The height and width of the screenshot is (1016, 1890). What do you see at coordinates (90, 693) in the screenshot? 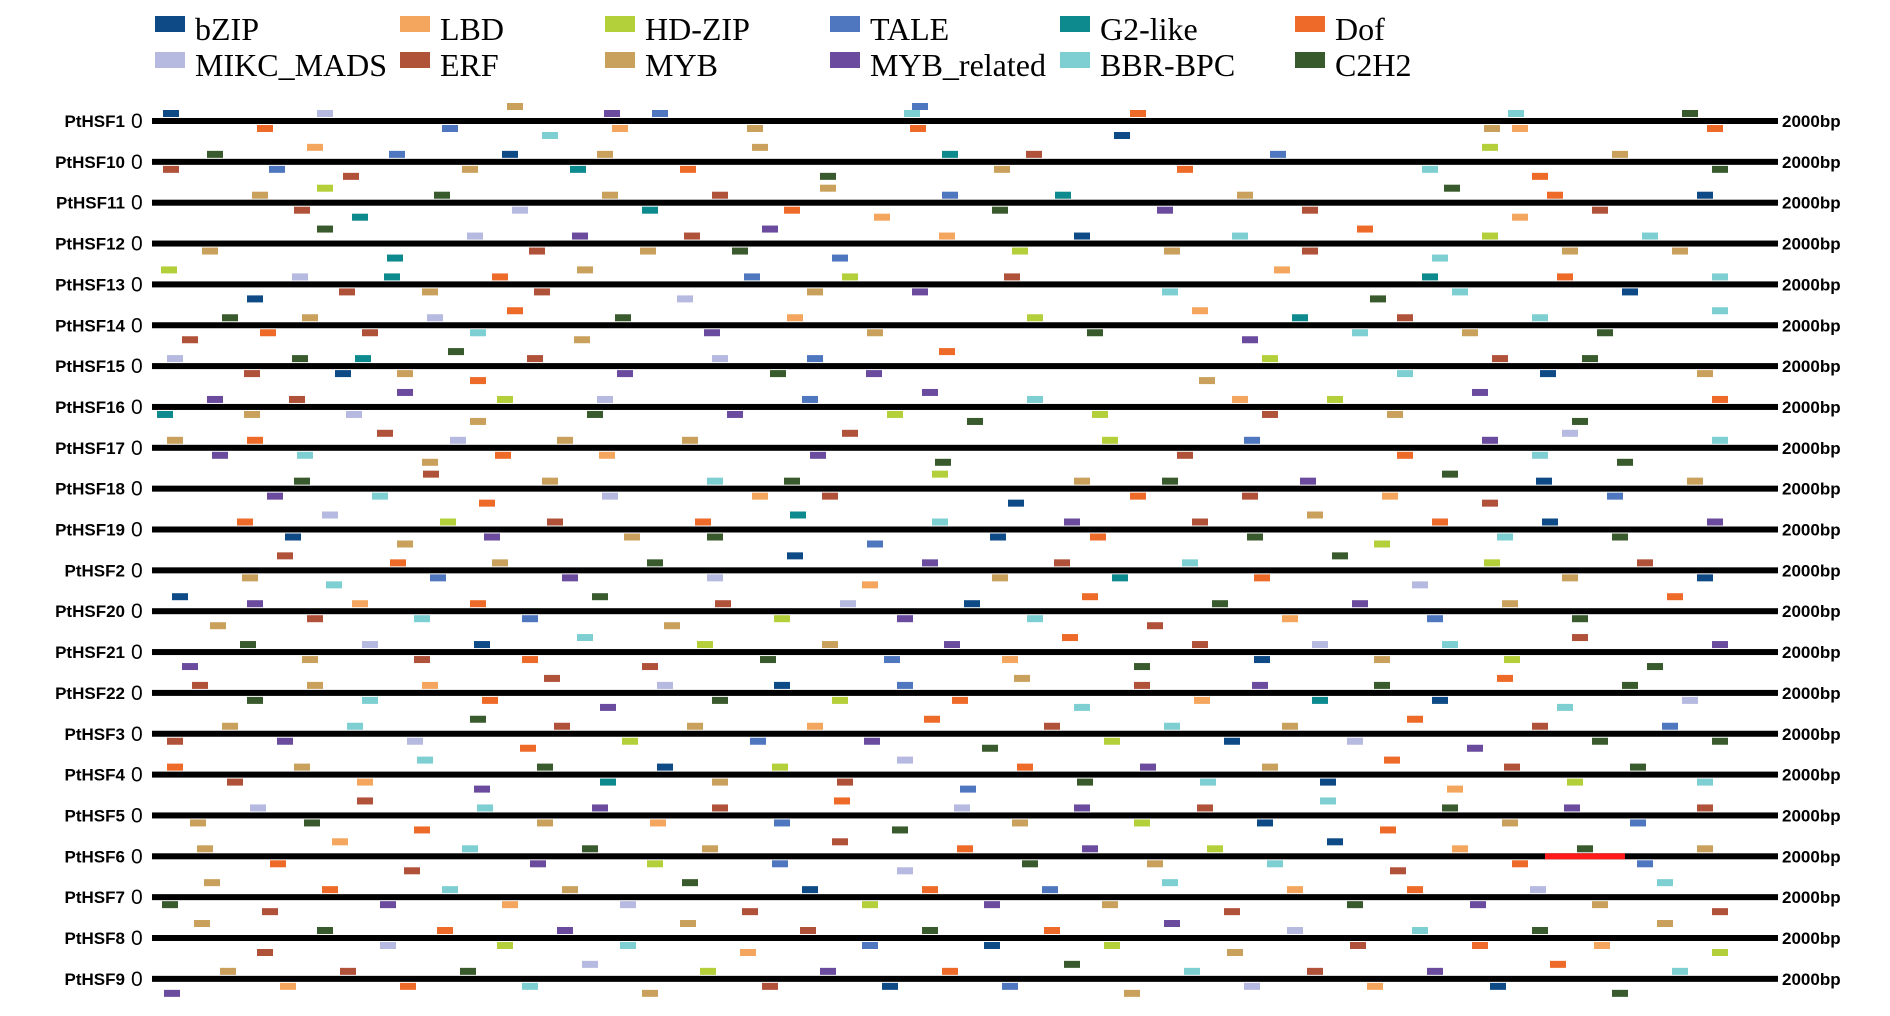
I see `gene-label: PtHSF22` at bounding box center [90, 693].